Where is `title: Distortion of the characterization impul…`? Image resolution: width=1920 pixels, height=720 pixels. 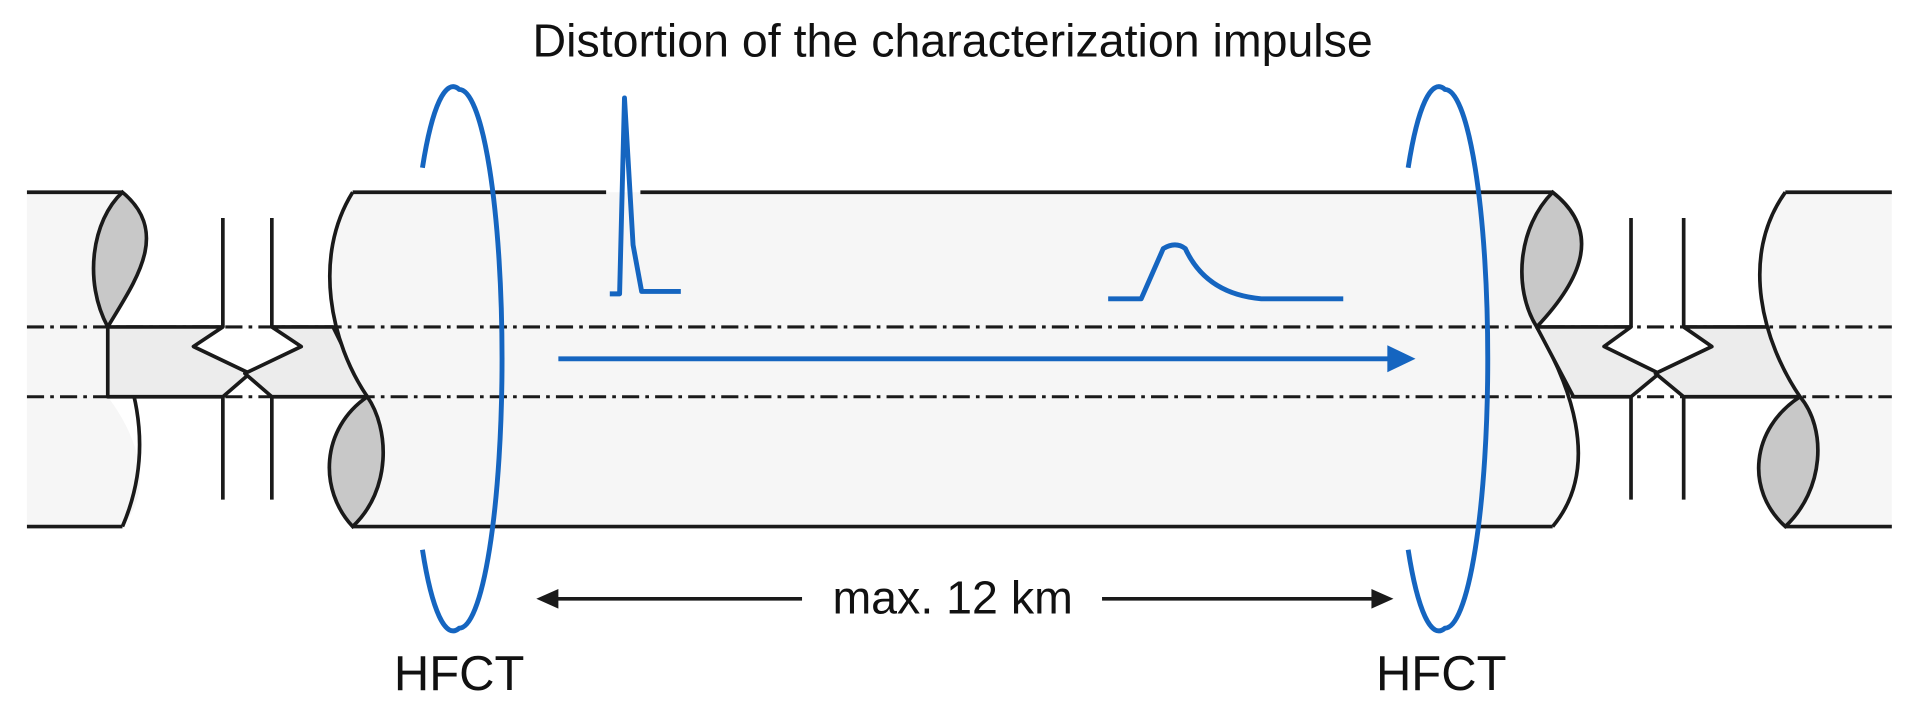
title: Distortion of the characterization impul… is located at coordinates (953, 40).